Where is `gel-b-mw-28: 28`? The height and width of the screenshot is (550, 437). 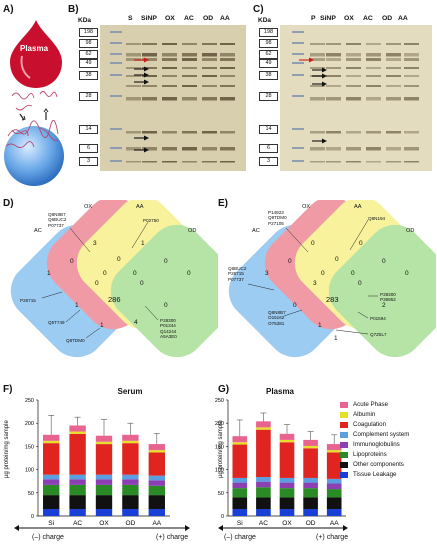 gel-b-mw-28: 28 is located at coordinates (88, 96).